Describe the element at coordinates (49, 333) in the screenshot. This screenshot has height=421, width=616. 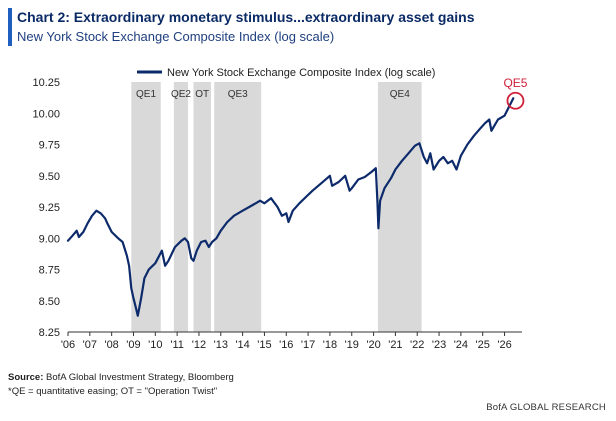
I see `y-tick-label: 8.25` at that location.